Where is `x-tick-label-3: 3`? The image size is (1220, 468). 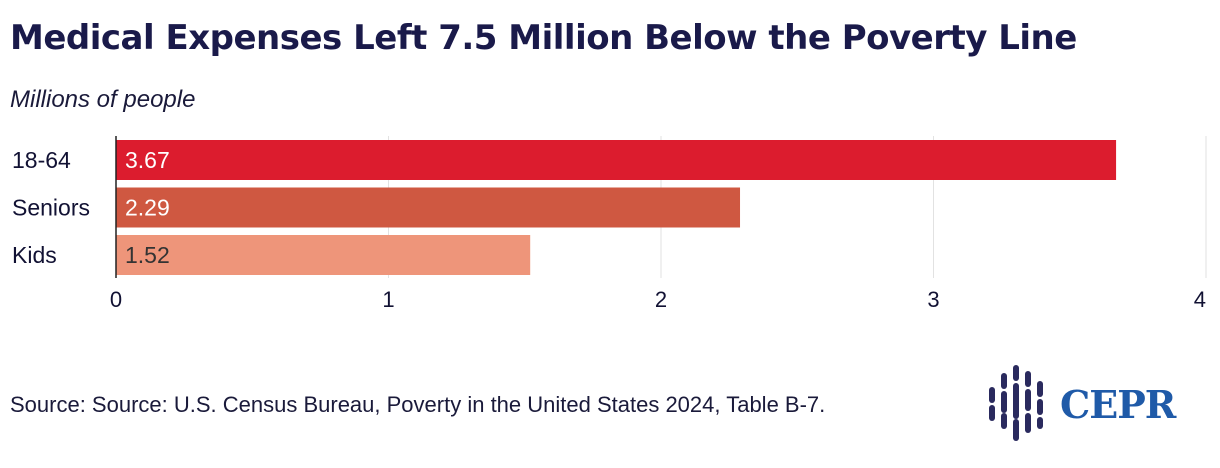
x-tick-label-3: 3 is located at coordinates (933, 299).